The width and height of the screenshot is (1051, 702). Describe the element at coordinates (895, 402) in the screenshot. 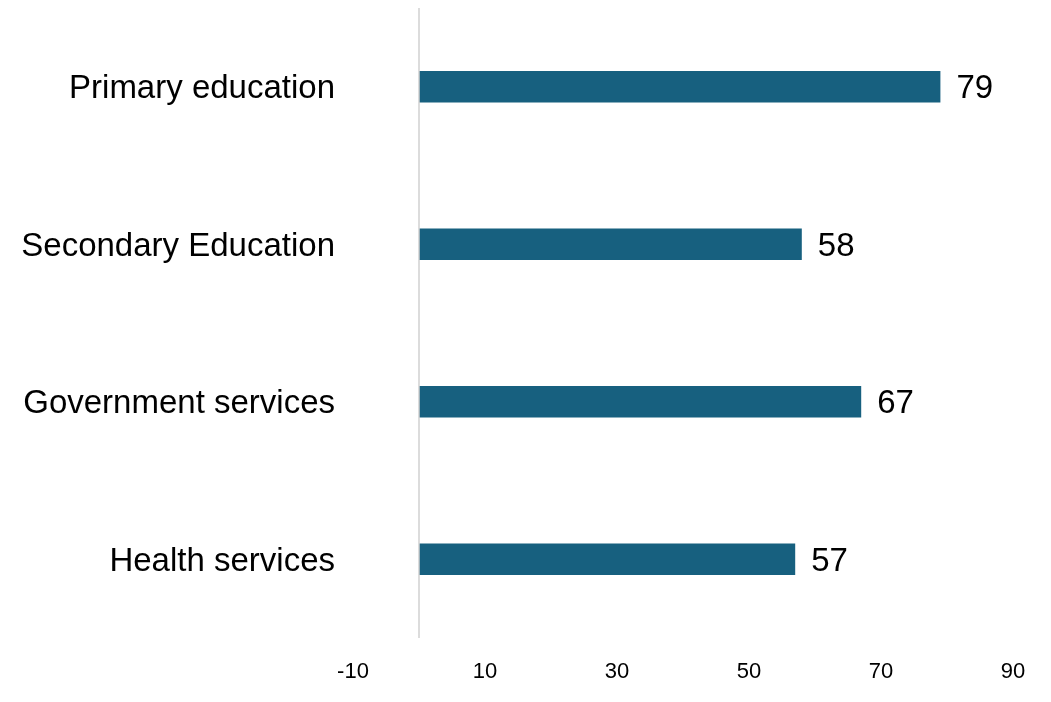

I see `data-label: 67` at that location.